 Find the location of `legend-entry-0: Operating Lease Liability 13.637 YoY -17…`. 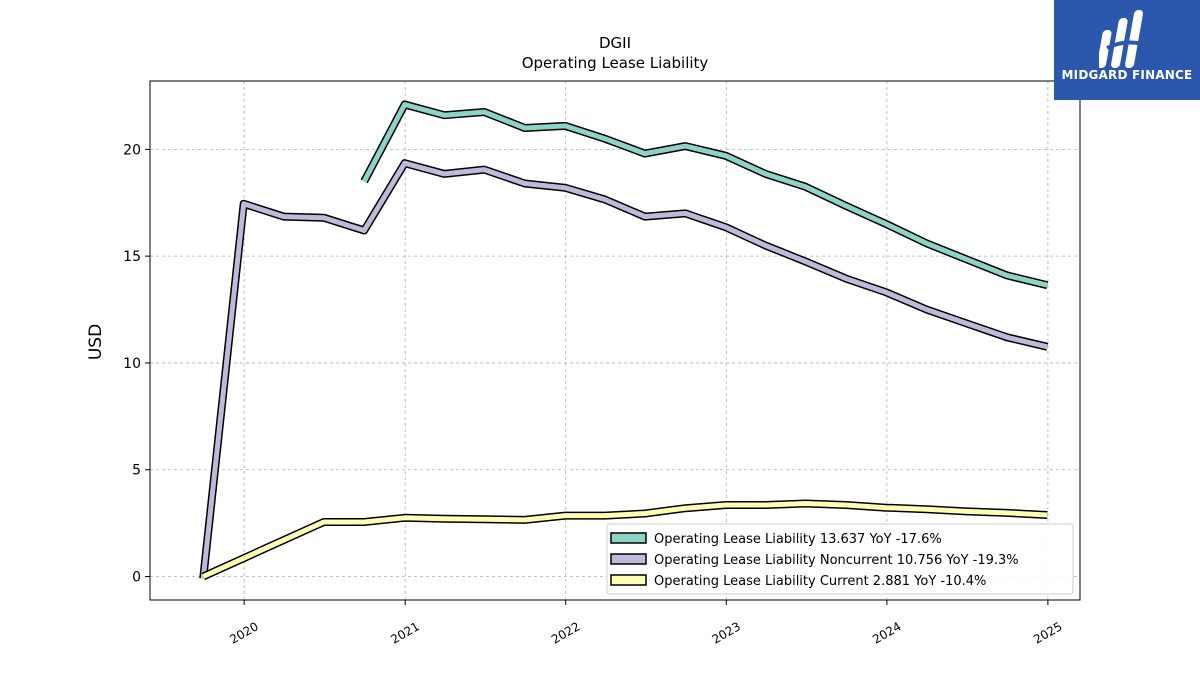

legend-entry-0: Operating Lease Liability 13.637 YoY -17… is located at coordinates (798, 539).